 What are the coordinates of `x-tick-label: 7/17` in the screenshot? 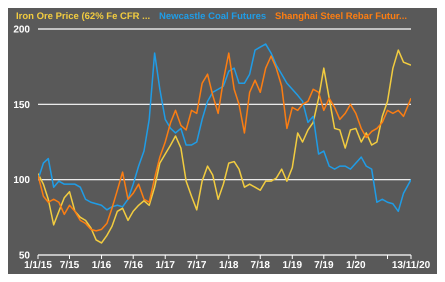 It's located at (197, 266).